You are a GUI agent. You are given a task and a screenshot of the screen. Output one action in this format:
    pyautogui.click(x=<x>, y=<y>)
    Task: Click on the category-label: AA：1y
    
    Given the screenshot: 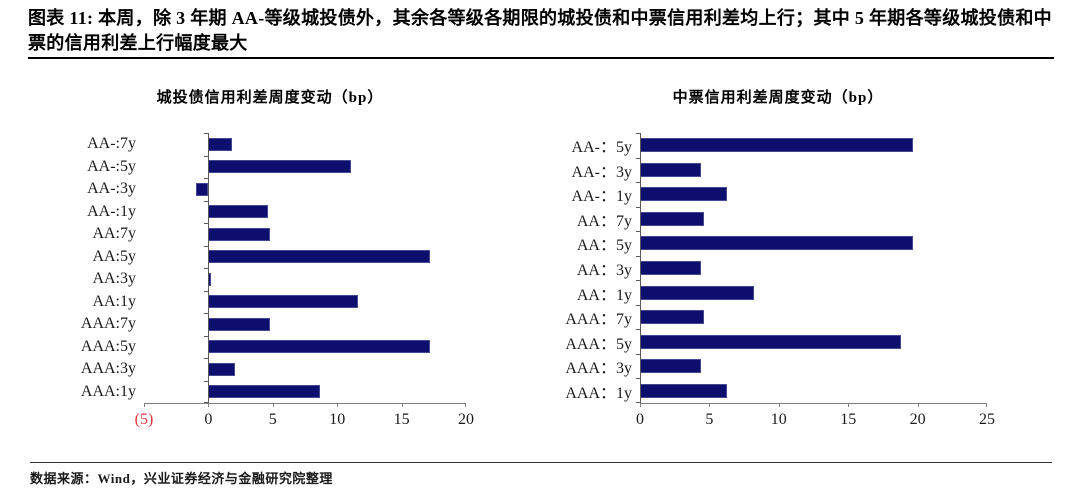 What is the action you would take?
    pyautogui.click(x=604, y=295)
    